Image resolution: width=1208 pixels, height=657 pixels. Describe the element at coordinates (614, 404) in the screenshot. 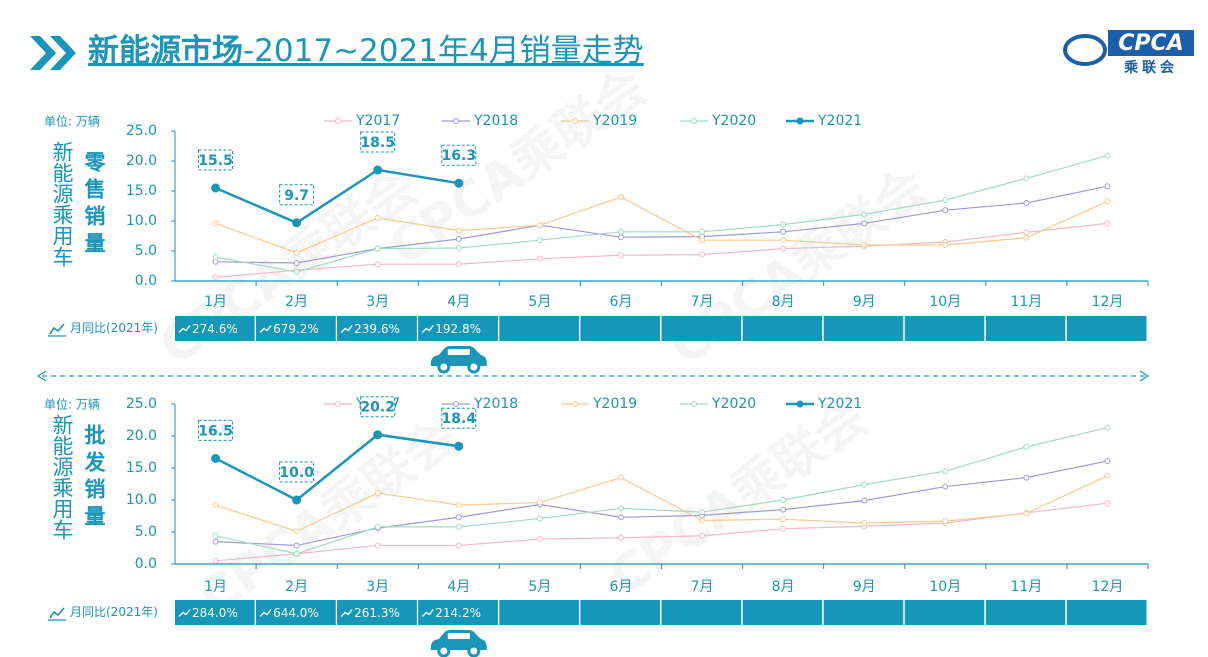

I see `legend-label: Y2019` at that location.